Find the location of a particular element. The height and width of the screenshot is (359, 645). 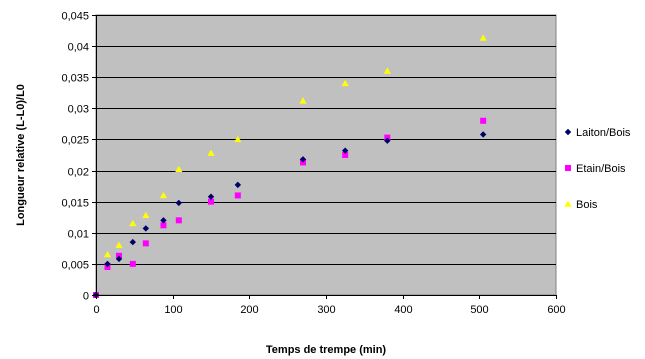

x-tick-label: 500 is located at coordinates (479, 310).